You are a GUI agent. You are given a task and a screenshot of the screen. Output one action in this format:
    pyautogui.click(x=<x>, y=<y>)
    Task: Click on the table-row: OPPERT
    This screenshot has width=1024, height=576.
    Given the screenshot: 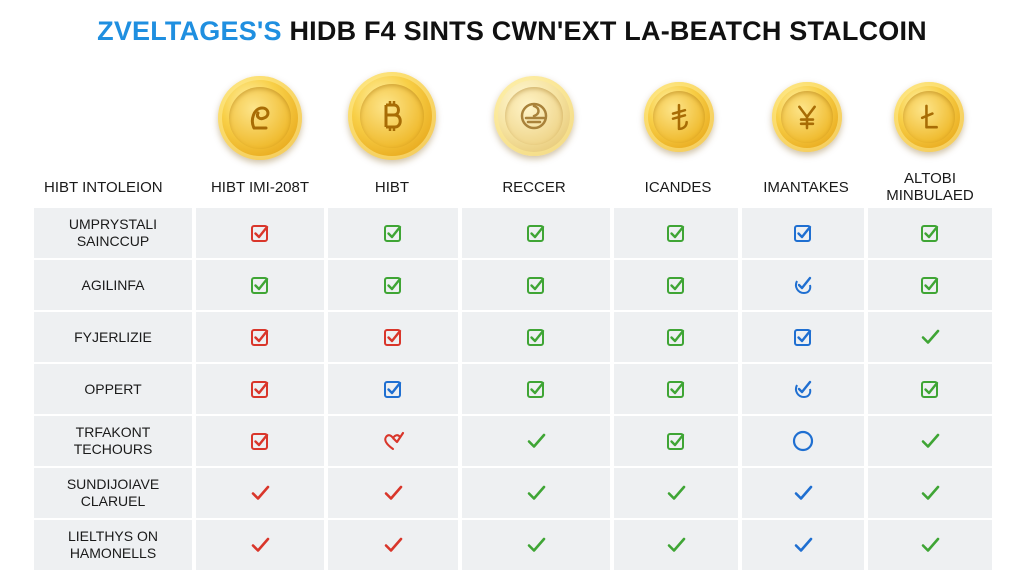 What is the action you would take?
    pyautogui.click(x=513, y=389)
    